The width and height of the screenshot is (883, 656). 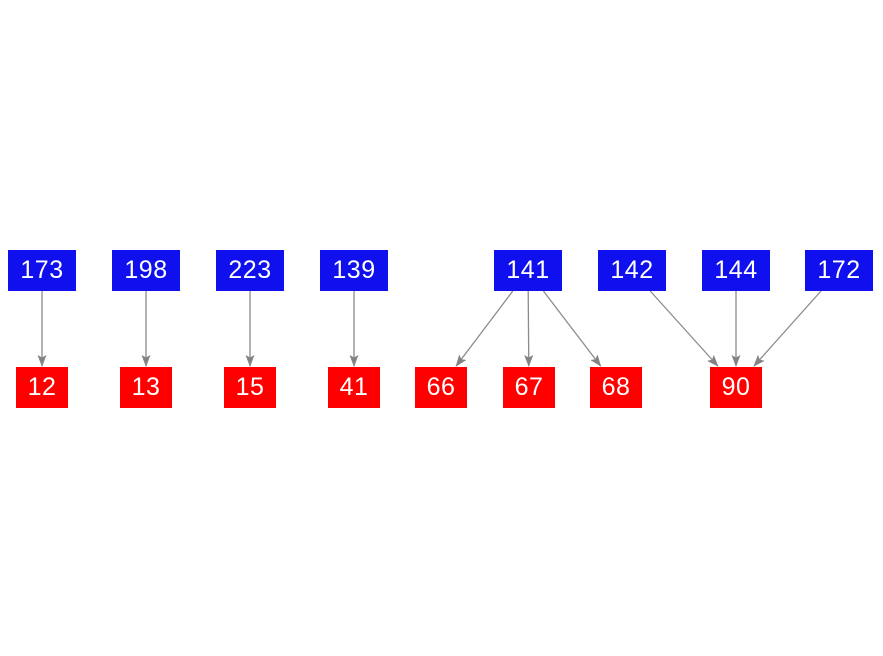 I want to click on graph-node-13: 13, so click(x=146, y=387).